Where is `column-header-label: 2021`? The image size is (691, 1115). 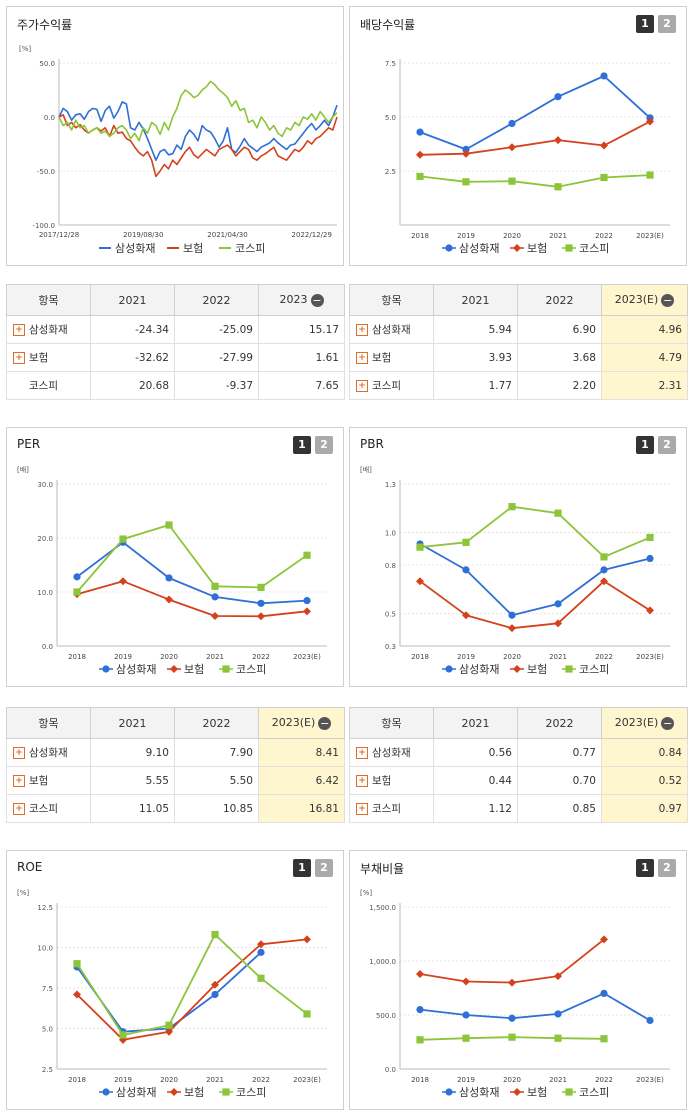 column-header-label: 2021 is located at coordinates (132, 723).